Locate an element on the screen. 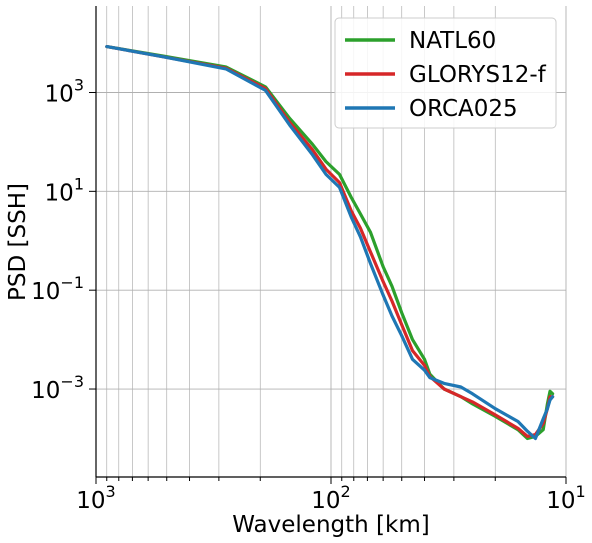 The width and height of the screenshot is (592, 543). y-tick-label: 10⁻¹ is located at coordinates (57, 289).